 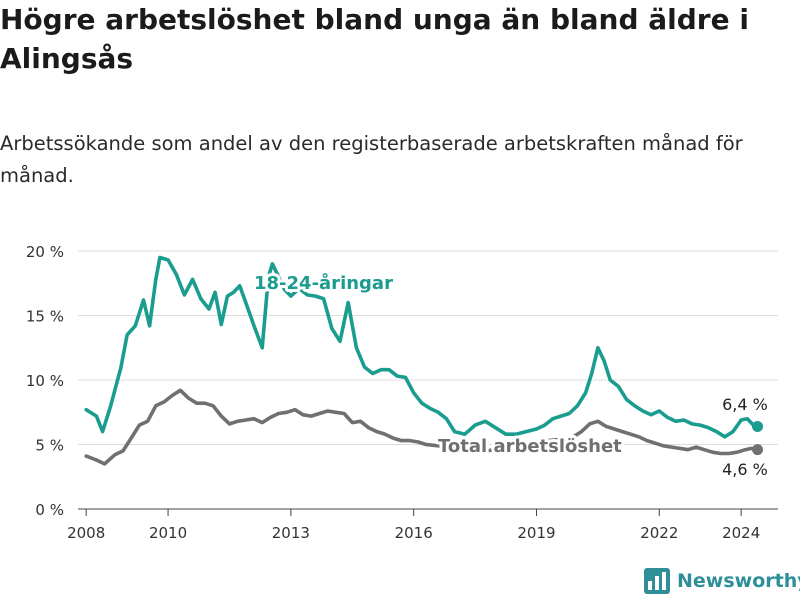 I want to click on y-tick-label: 5 %, so click(x=49, y=446).